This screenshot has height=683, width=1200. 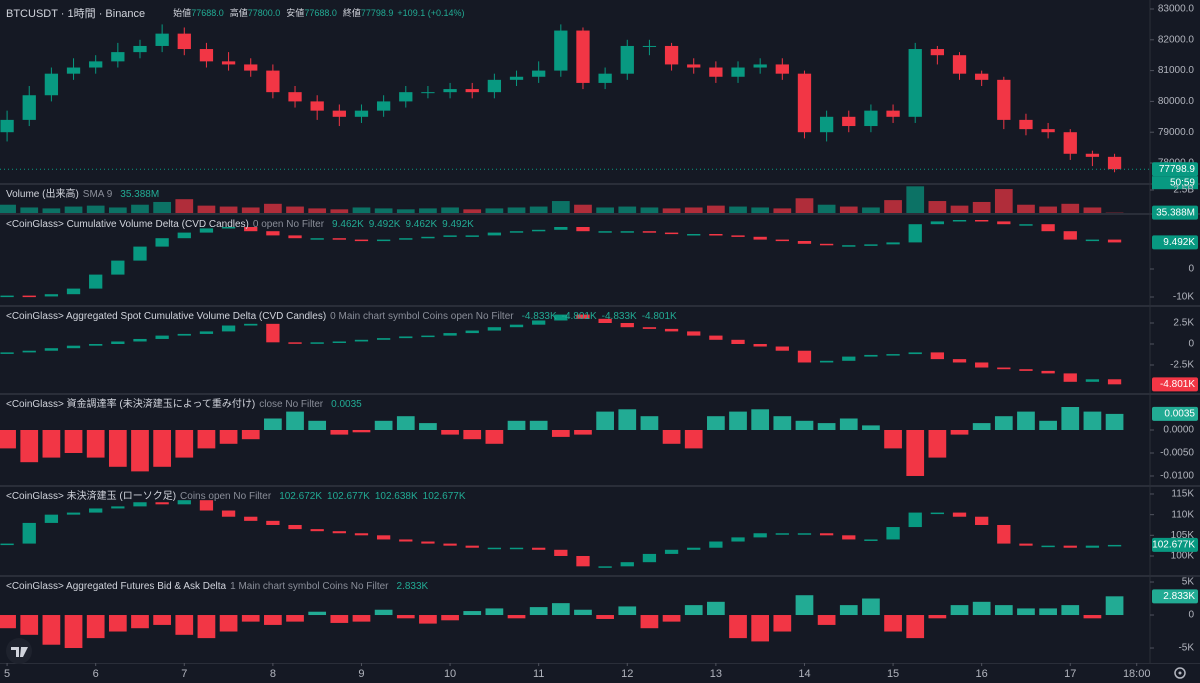 I want to click on legend-value: 102.672K, so click(x=300, y=496).